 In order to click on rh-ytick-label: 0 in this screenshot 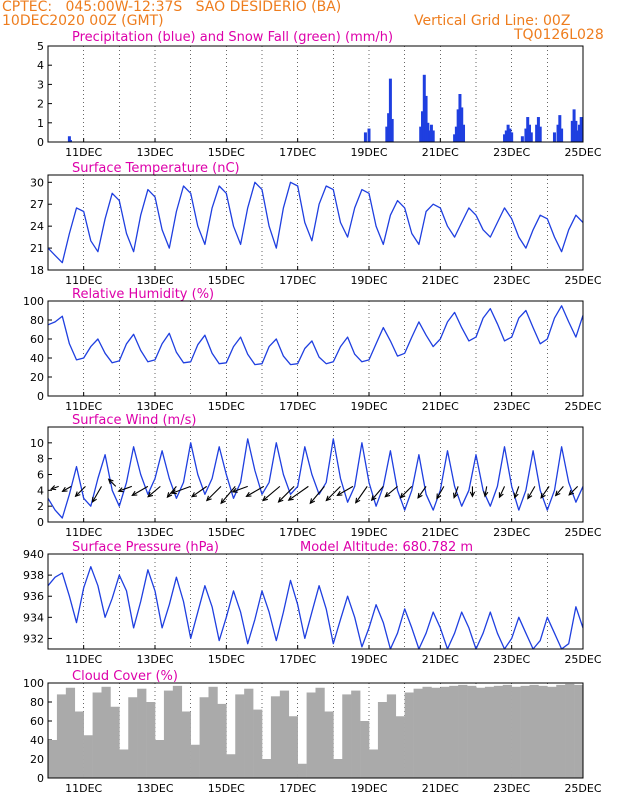, I will do `click(40, 396)`.